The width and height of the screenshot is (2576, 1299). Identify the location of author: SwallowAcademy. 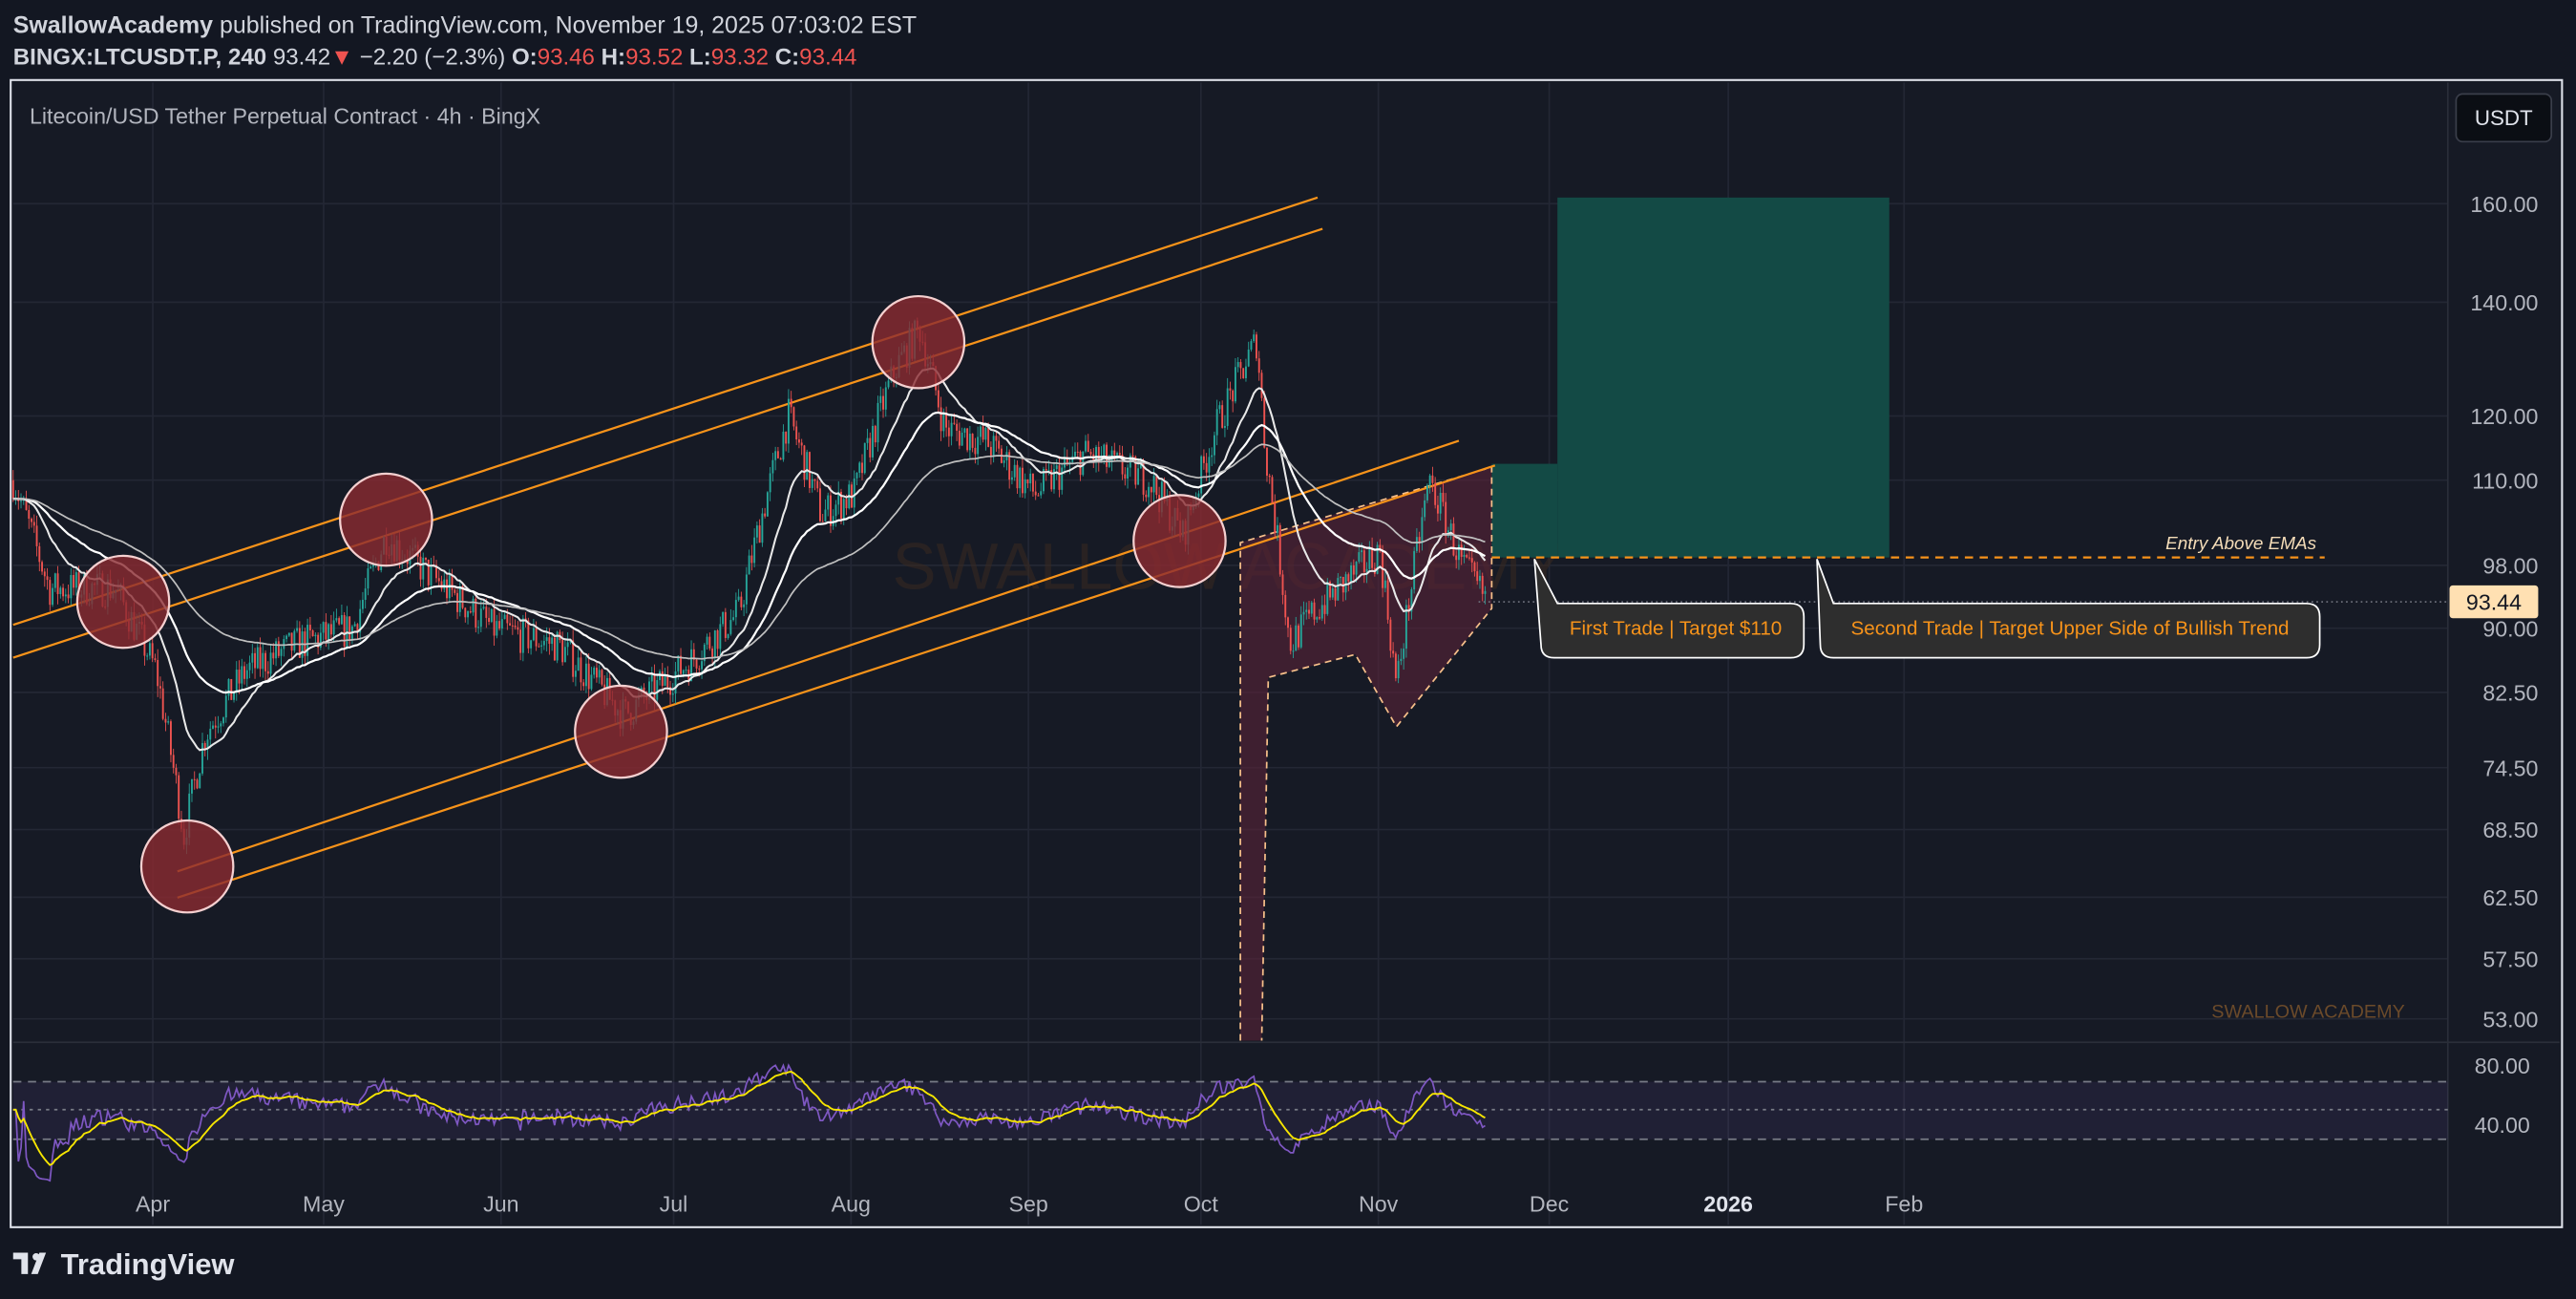
(113, 25).